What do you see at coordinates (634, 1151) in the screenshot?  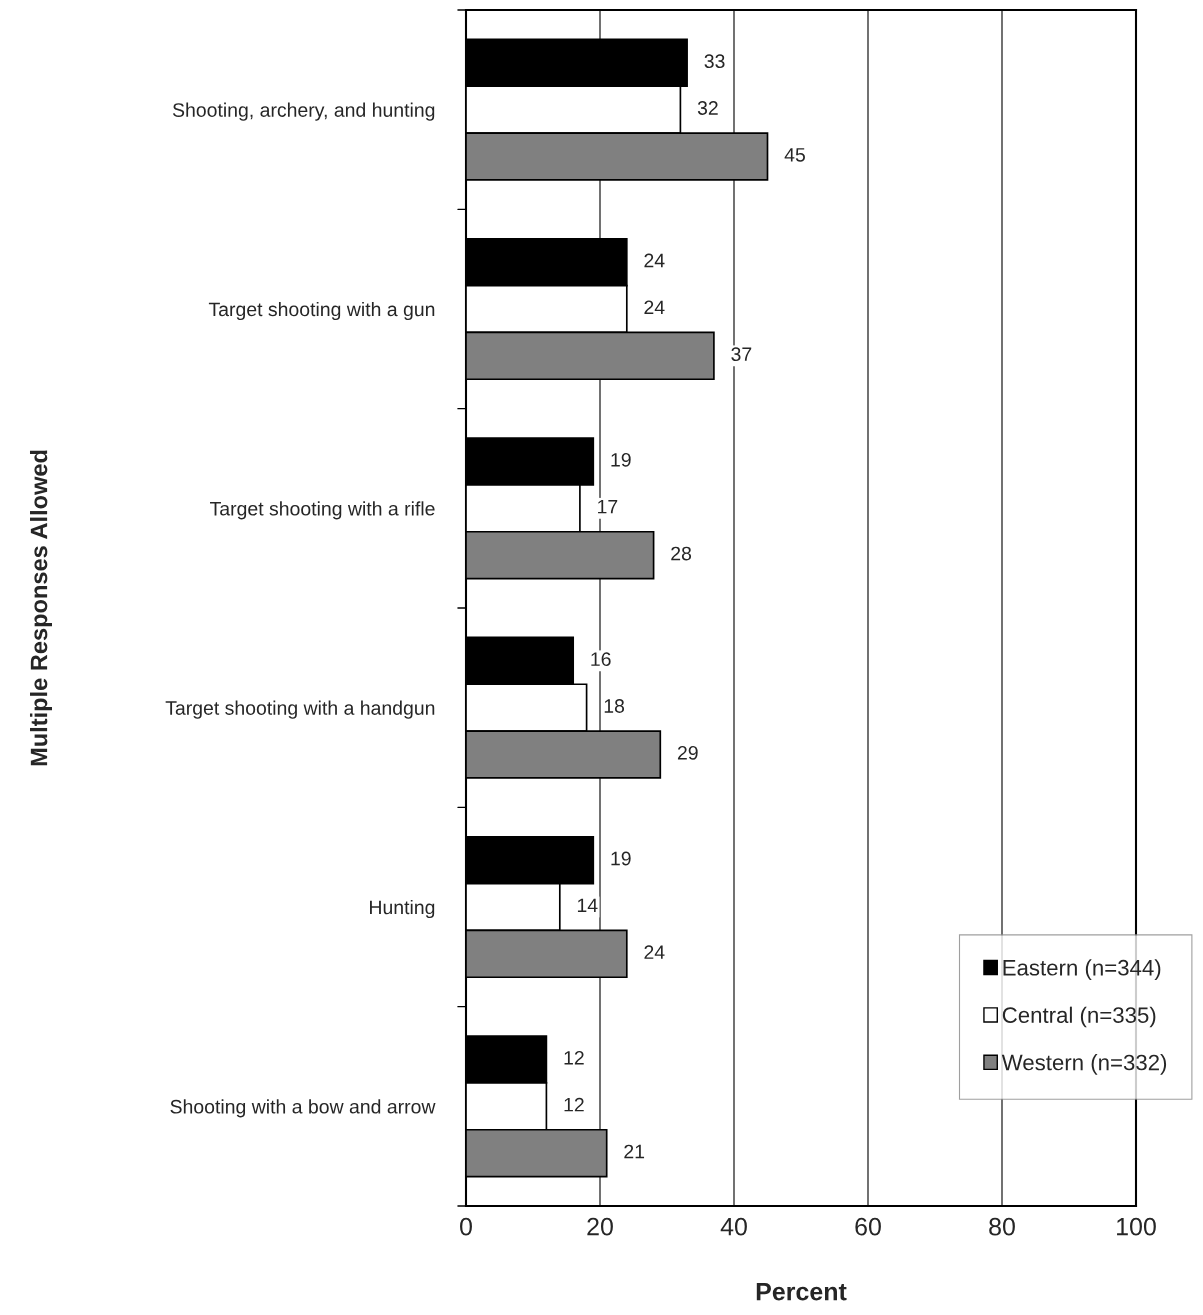 I see `data-label: 21` at bounding box center [634, 1151].